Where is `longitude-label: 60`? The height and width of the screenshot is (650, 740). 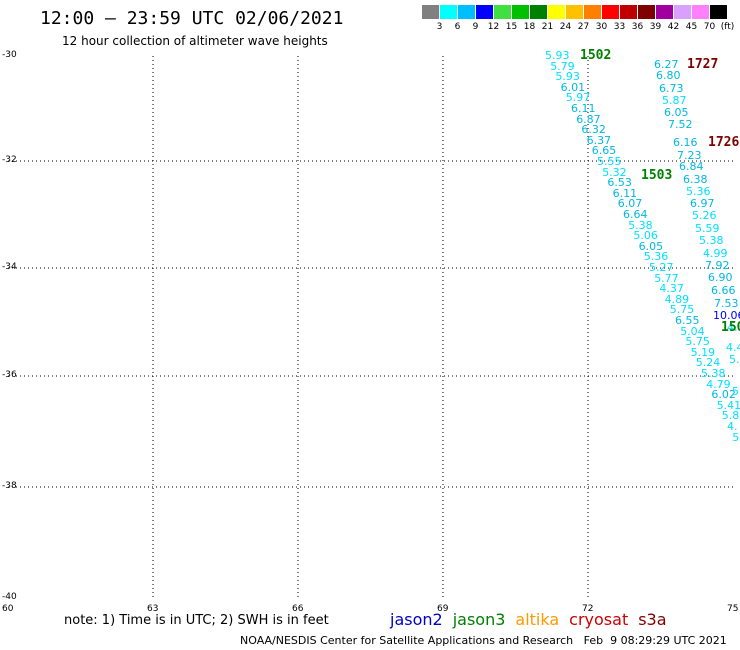
longitude-label: 60 is located at coordinates (8, 609).